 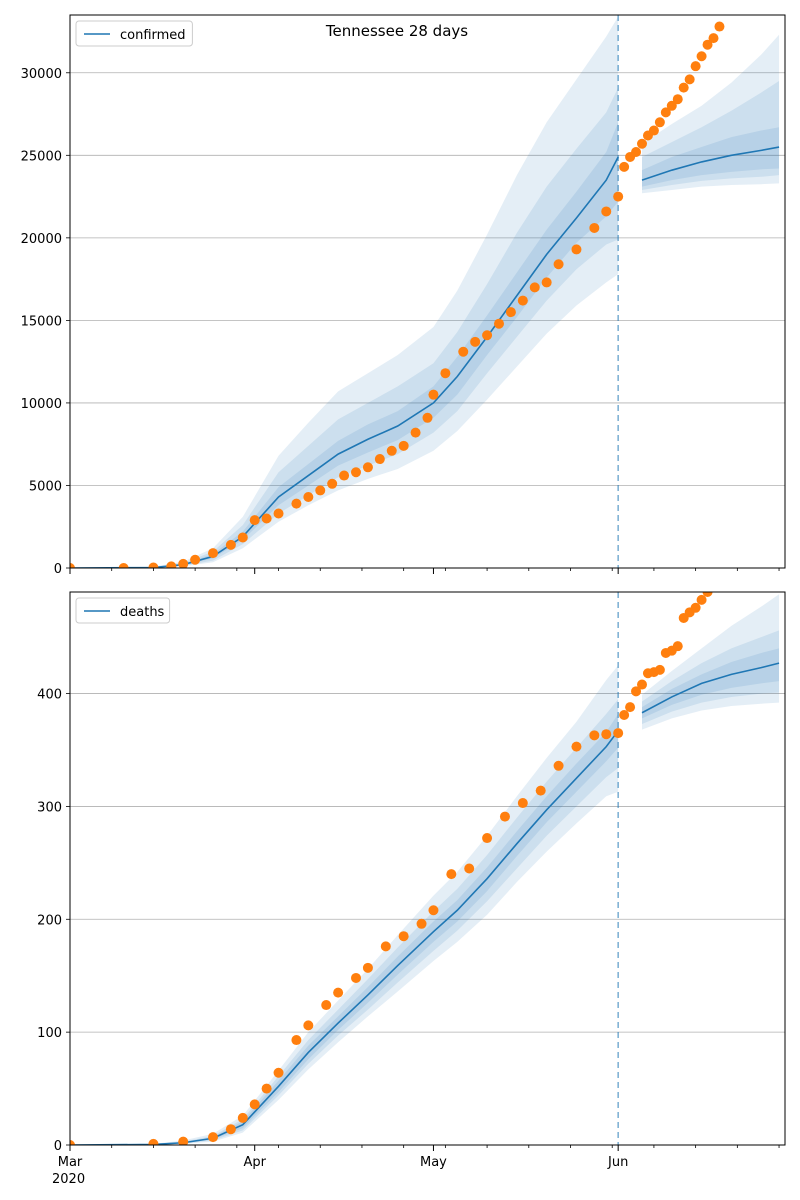 What do you see at coordinates (70, 1162) in the screenshot?
I see `x-tick-label: Mar` at bounding box center [70, 1162].